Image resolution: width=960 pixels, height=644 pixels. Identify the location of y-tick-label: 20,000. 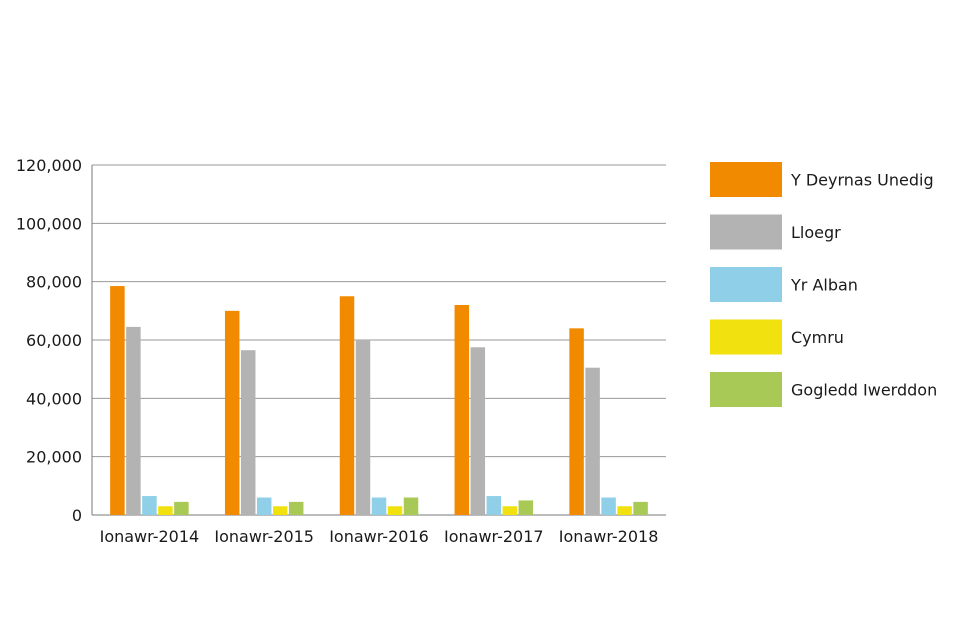
(54, 457).